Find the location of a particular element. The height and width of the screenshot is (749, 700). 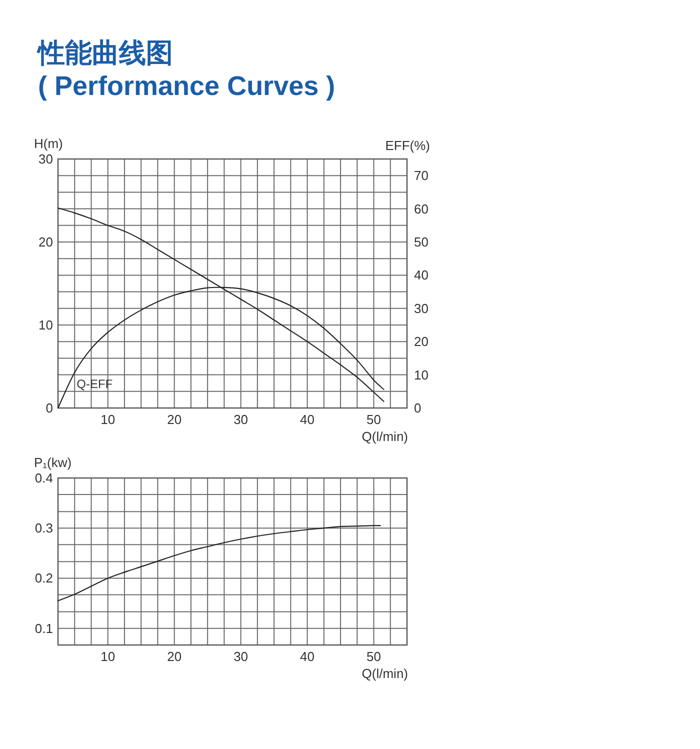

y2-tick-label: 20 is located at coordinates (421, 342).